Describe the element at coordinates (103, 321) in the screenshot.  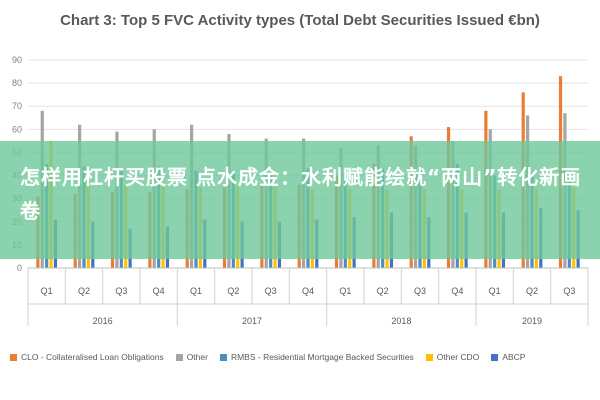
I see `year-label: 2016` at that location.